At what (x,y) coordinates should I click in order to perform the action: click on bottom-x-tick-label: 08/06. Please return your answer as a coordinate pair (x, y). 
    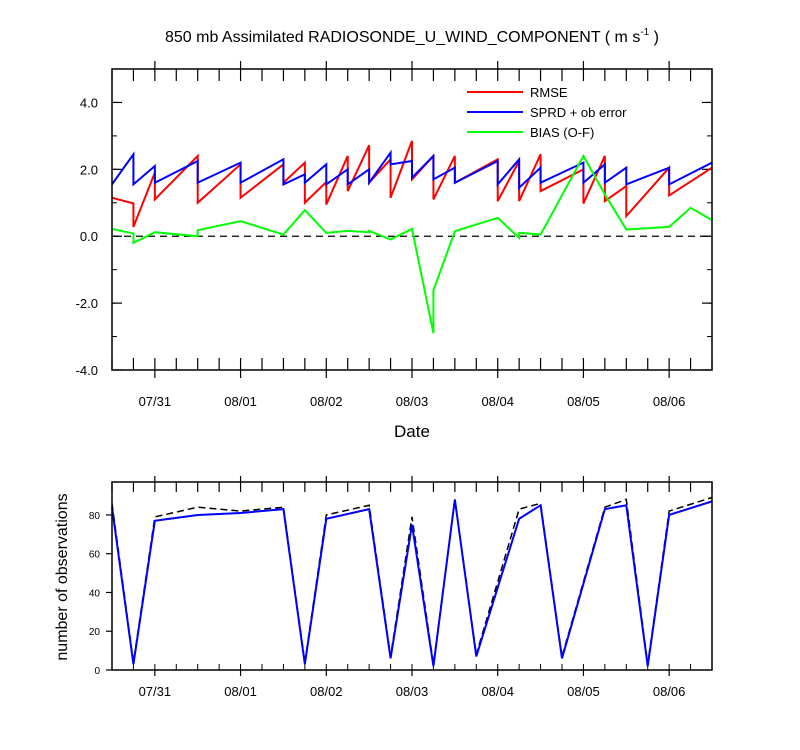
    Looking at the image, I should click on (669, 691).